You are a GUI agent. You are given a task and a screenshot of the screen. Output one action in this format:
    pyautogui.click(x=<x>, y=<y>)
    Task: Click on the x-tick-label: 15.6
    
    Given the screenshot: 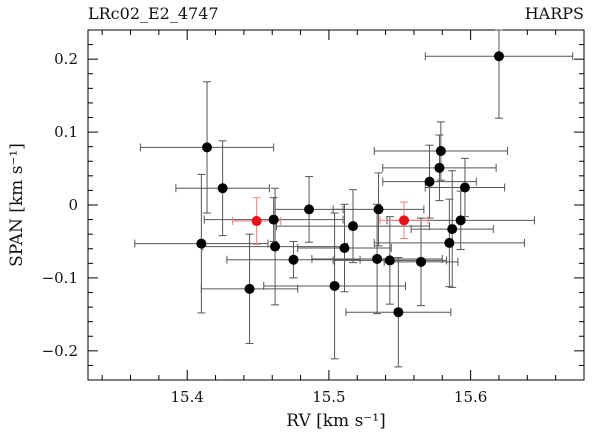 What is the action you would take?
    pyautogui.click(x=470, y=397)
    